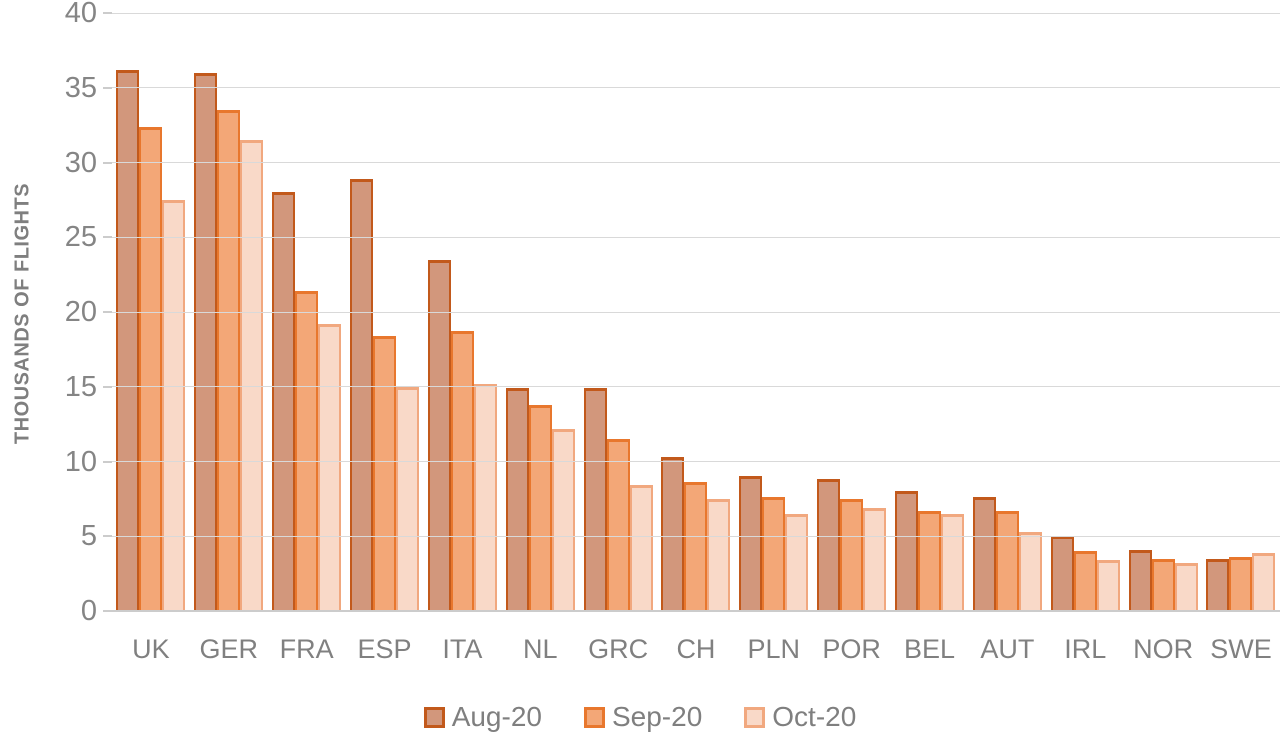  I want to click on bar-sep-20-grc, so click(618, 525).